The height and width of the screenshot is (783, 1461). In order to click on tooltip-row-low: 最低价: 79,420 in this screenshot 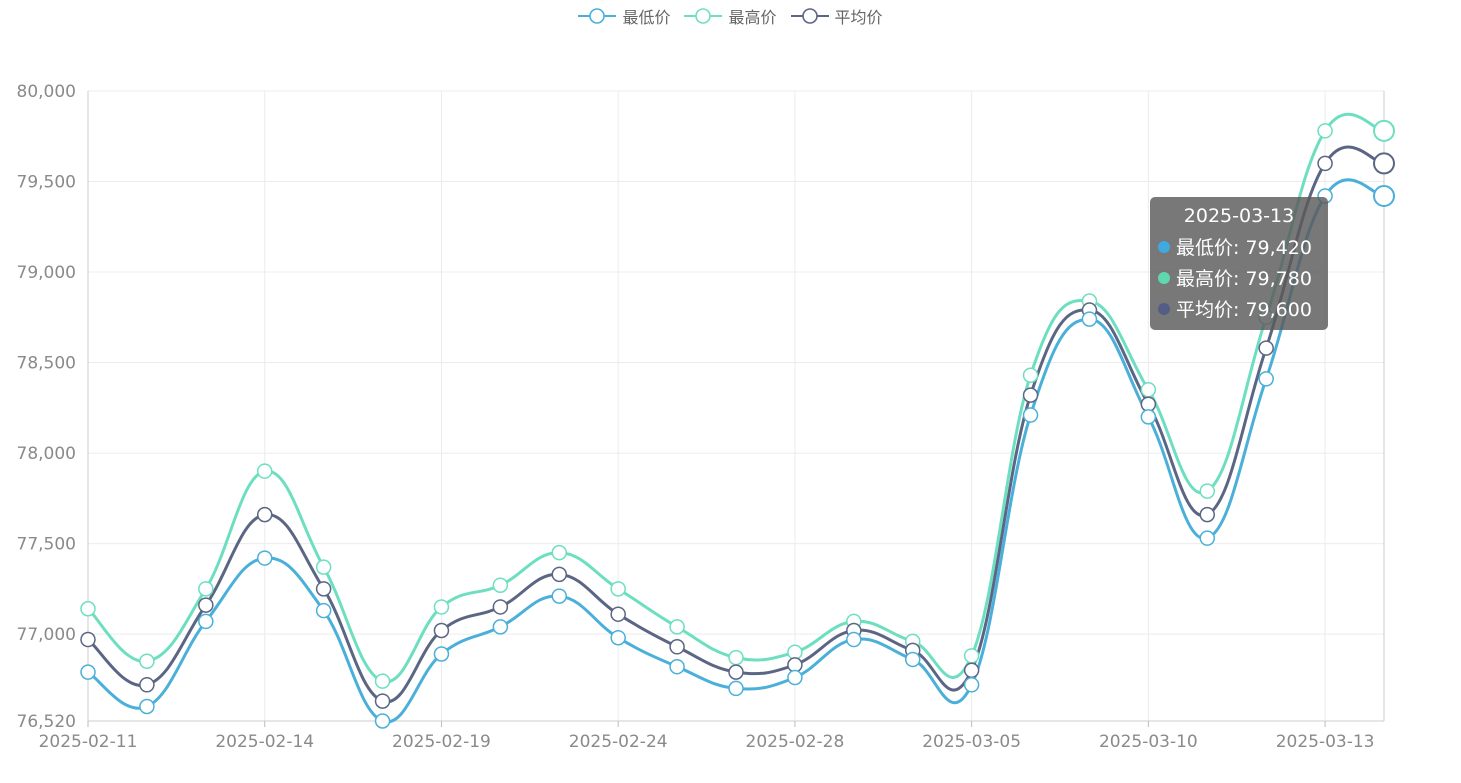, I will do `click(1239, 246)`.